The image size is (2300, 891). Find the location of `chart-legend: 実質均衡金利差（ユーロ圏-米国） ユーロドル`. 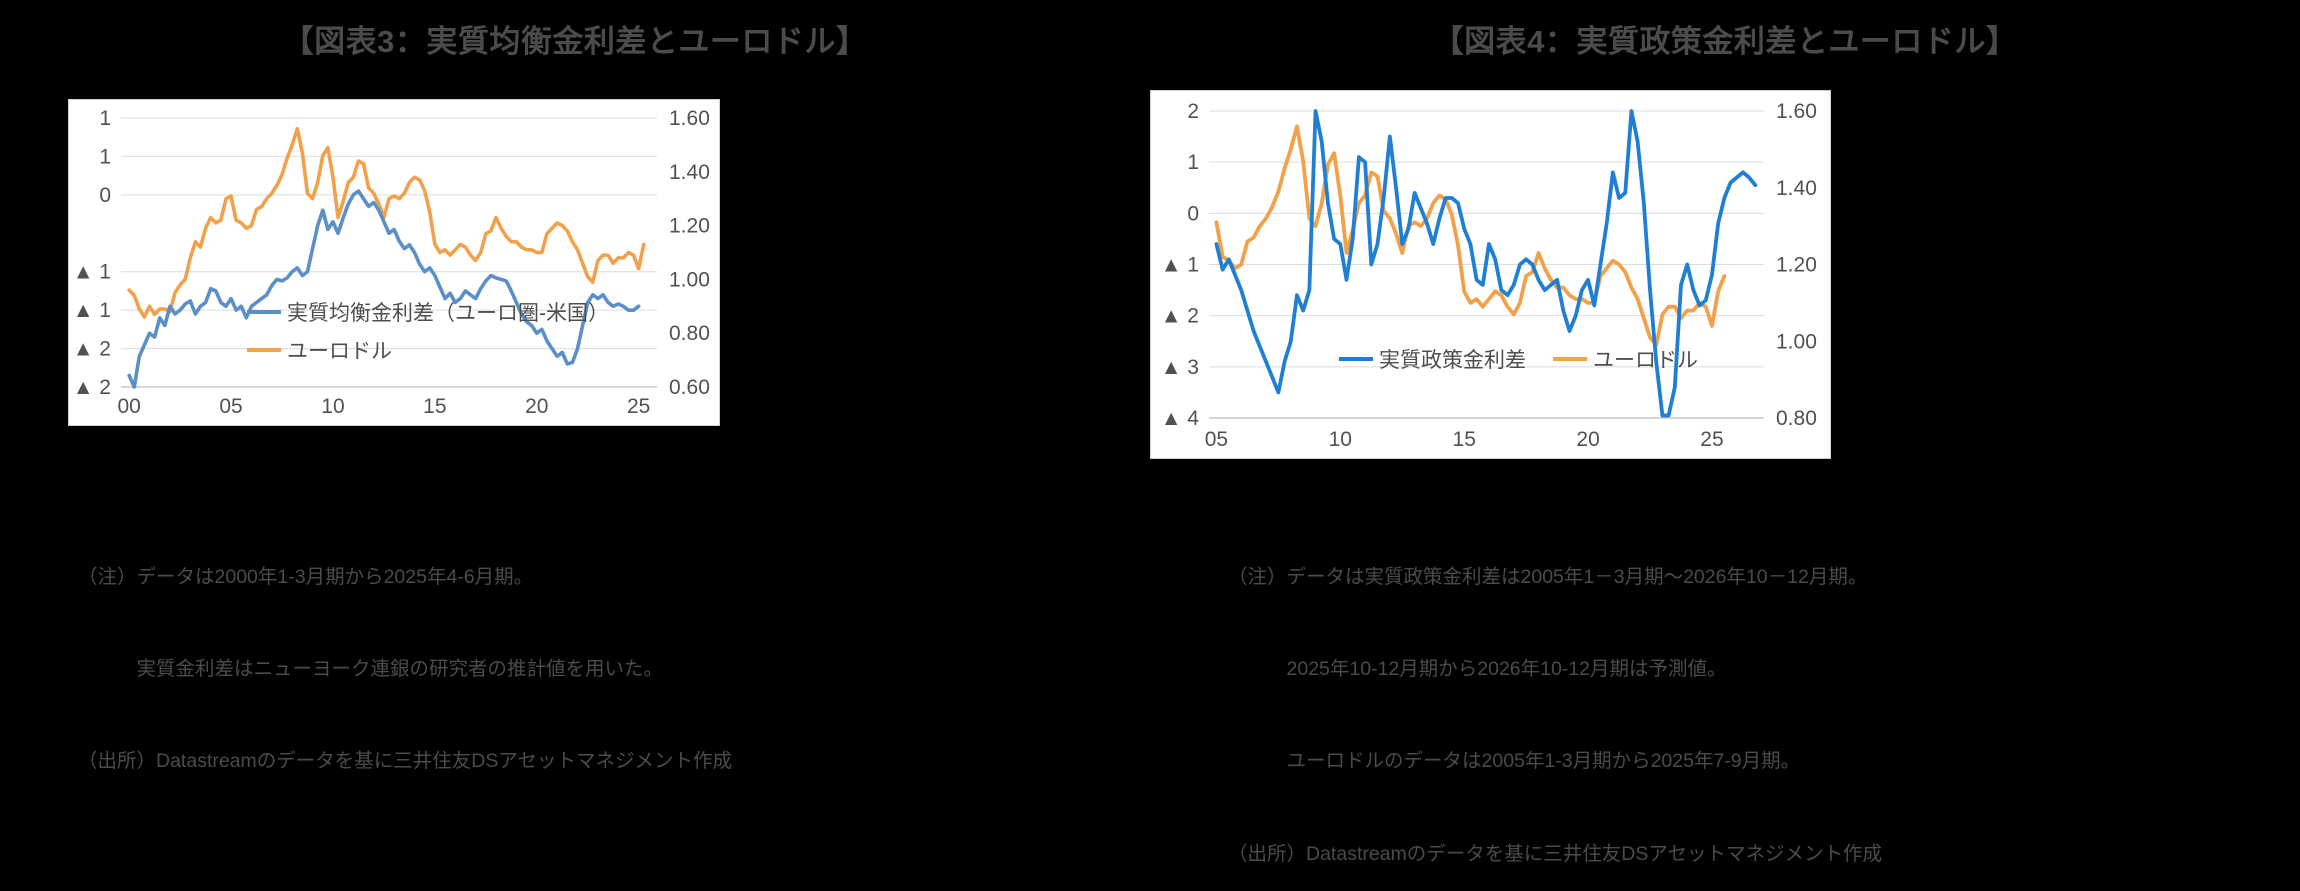

chart-legend: 実質均衡金利差（ユーロ圏-米国） ユーロドル is located at coordinates (428, 332).